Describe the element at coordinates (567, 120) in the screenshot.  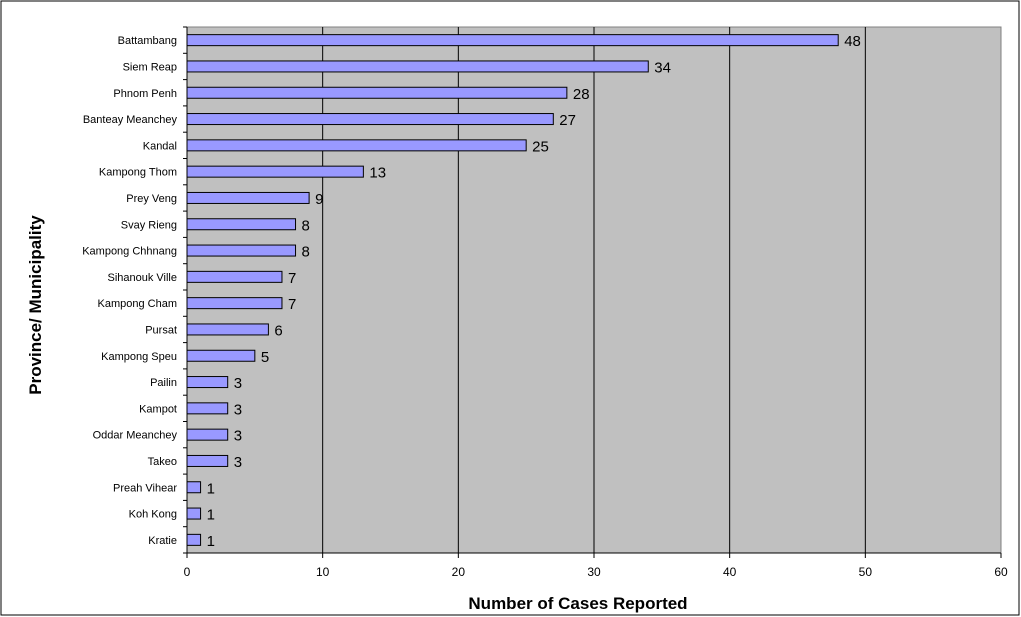
I see `data-label: 27` at that location.